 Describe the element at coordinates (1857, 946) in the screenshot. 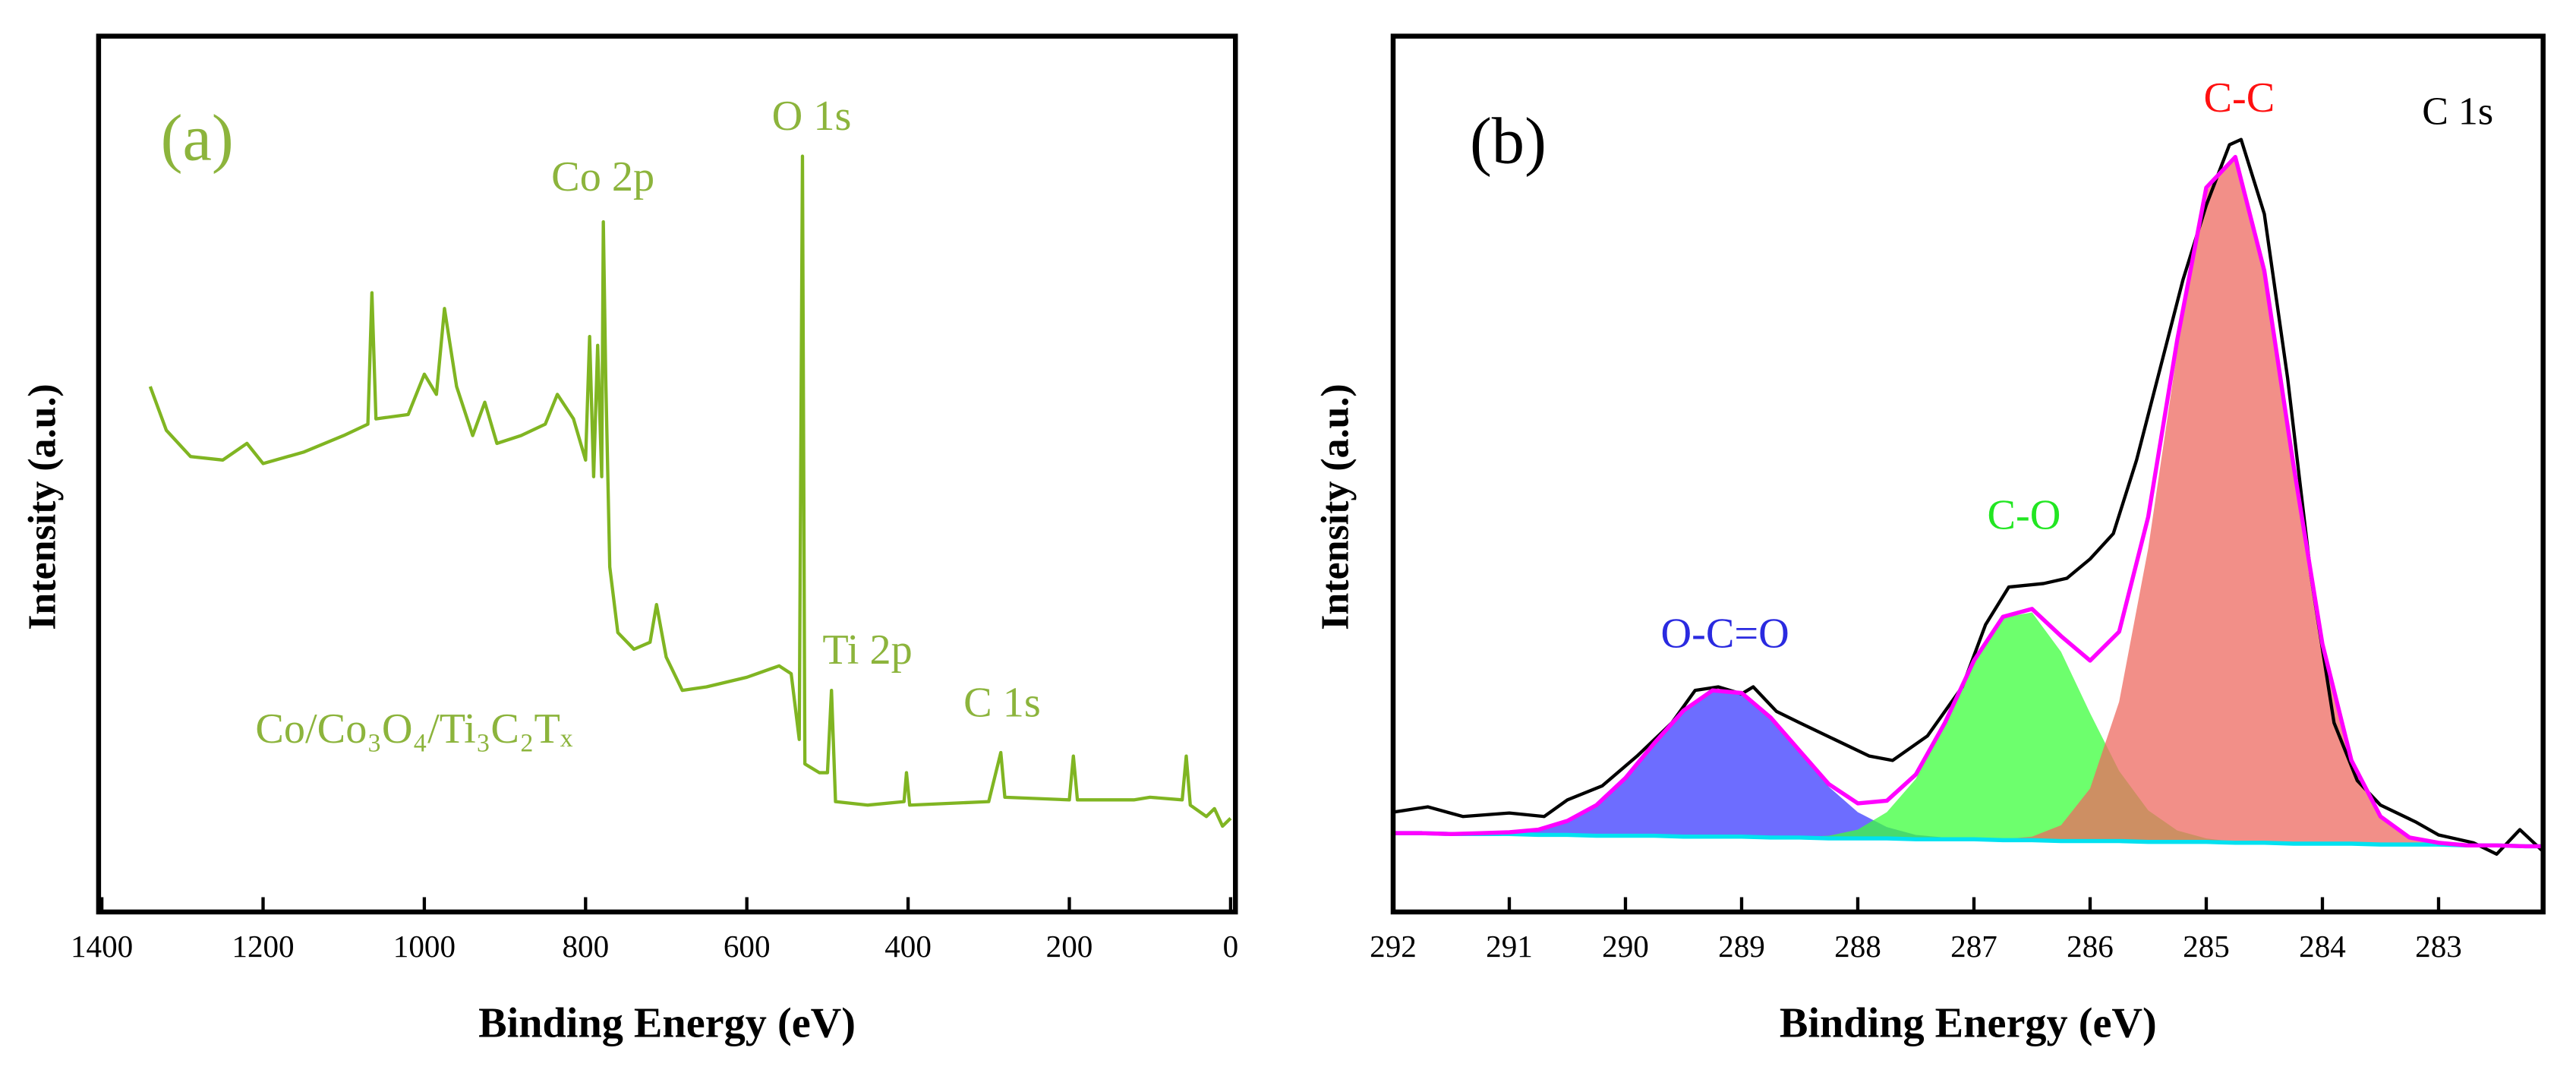

I see `x-tick-label: 288` at that location.